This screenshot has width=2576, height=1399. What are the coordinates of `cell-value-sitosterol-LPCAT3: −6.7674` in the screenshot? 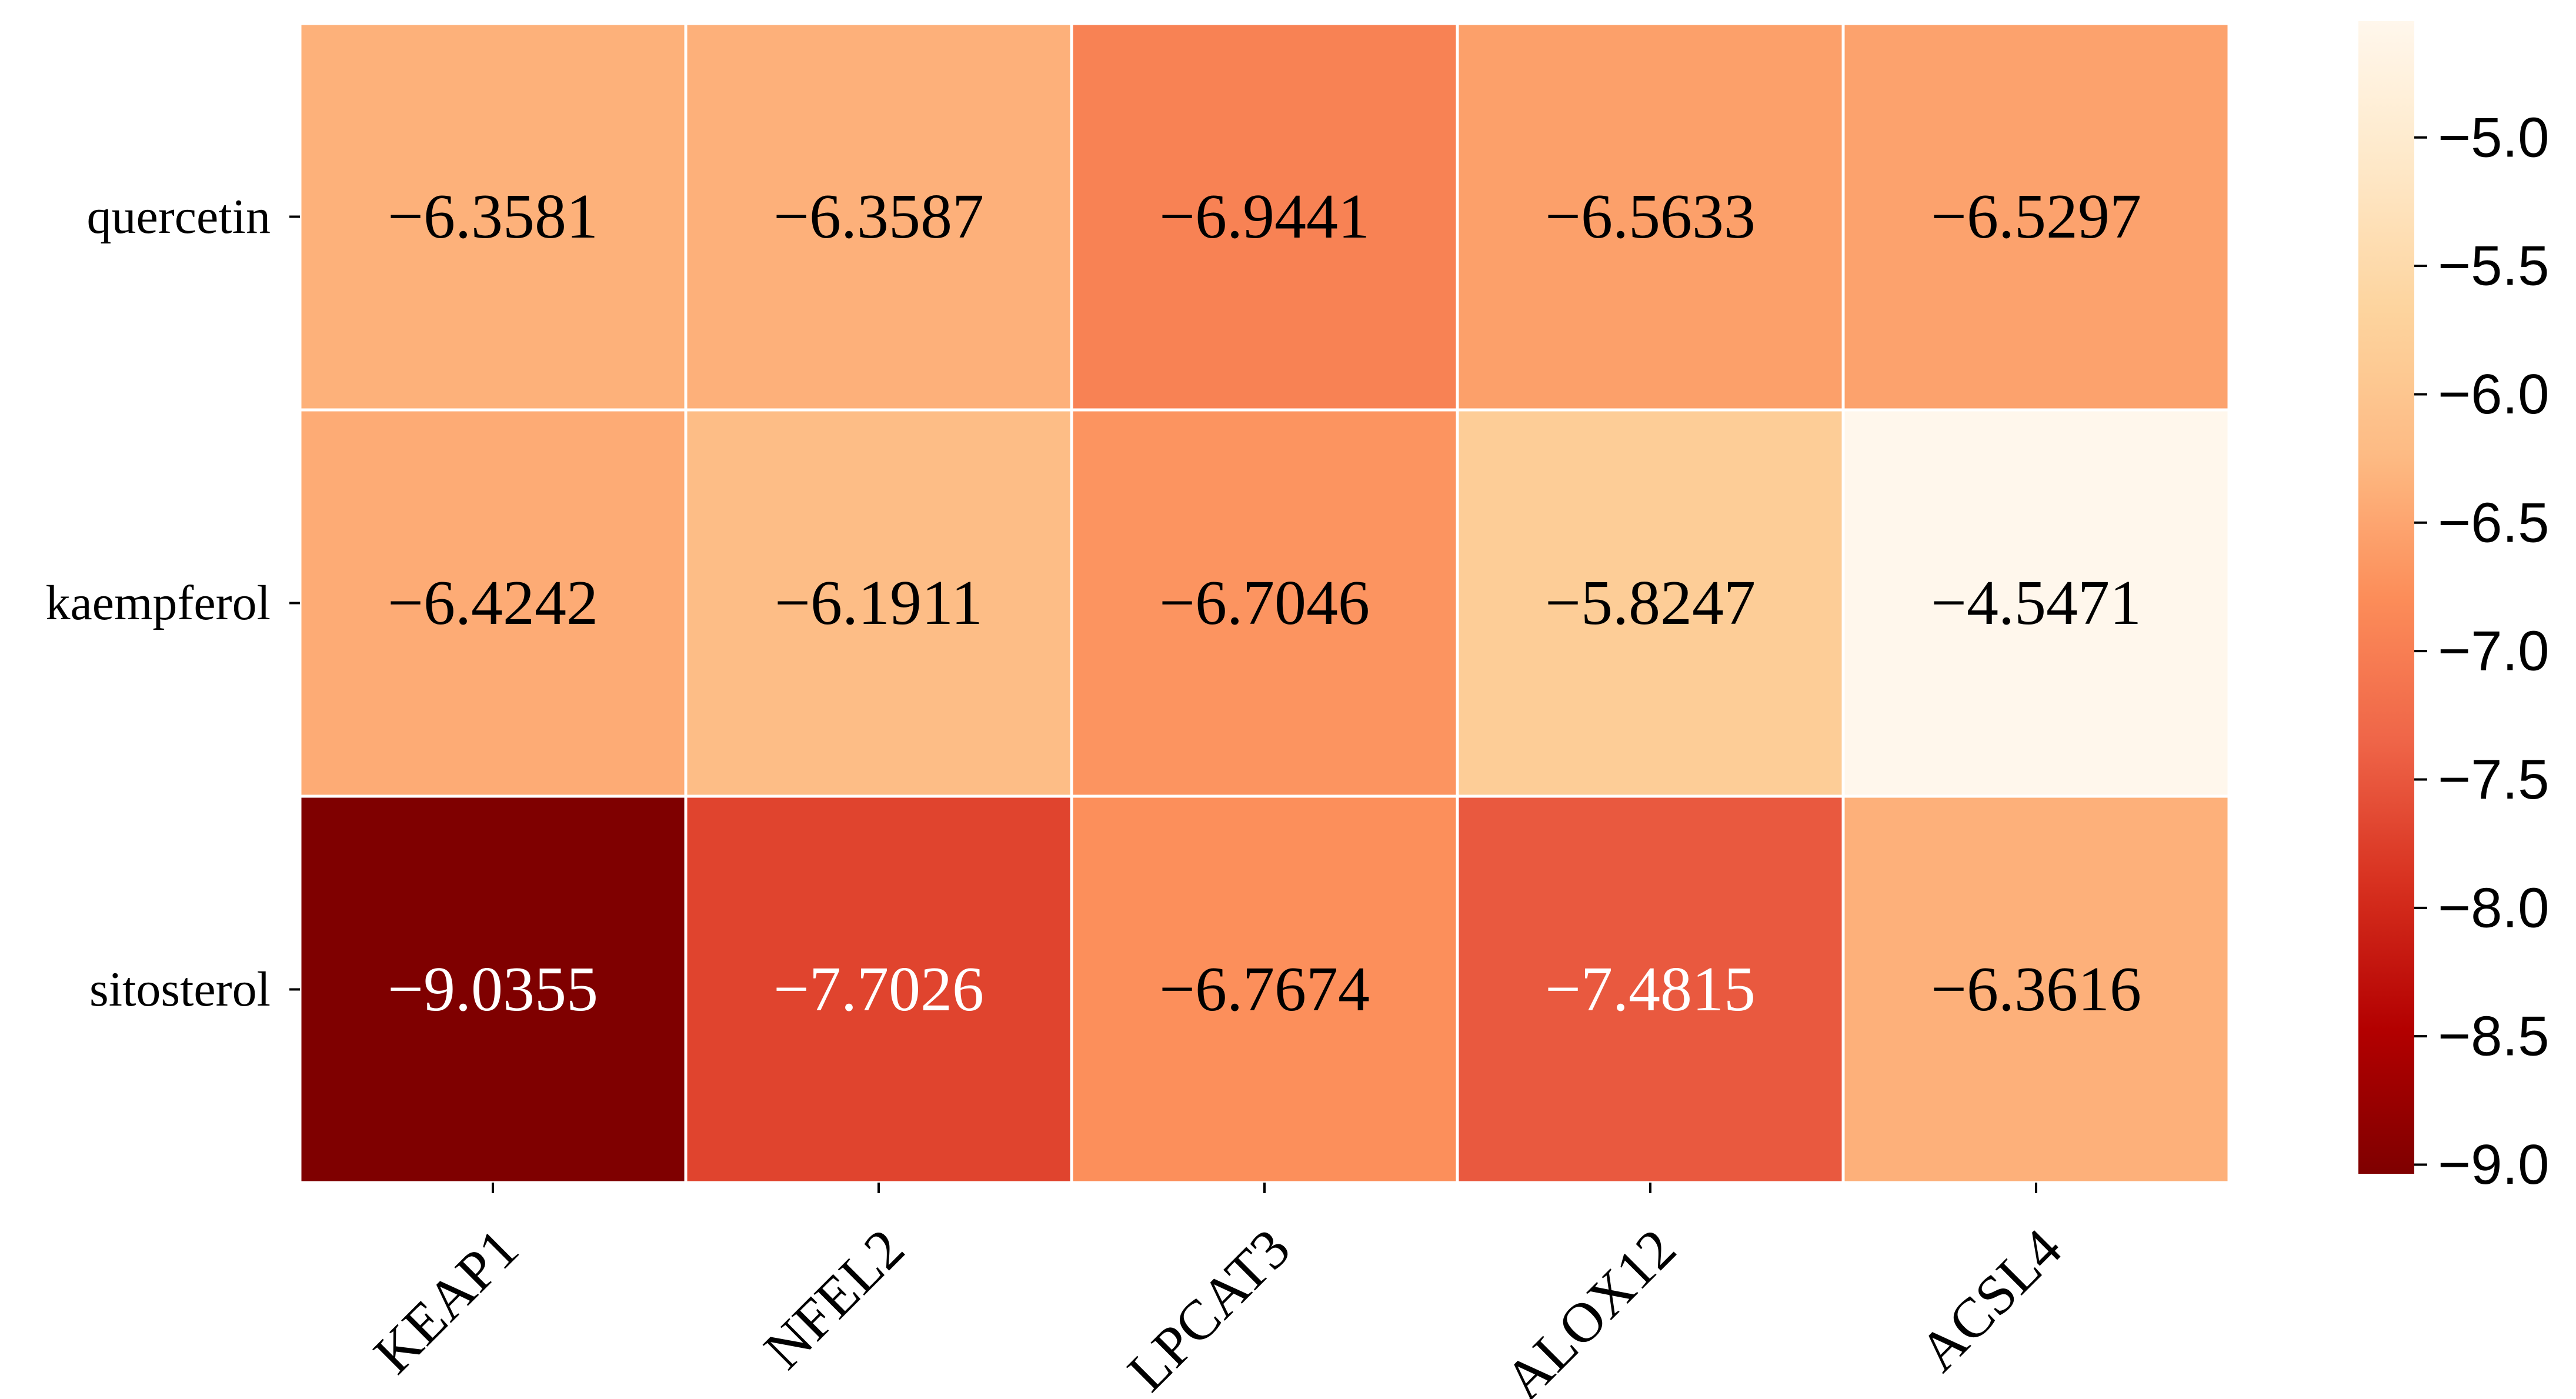 It's located at (1264, 989).